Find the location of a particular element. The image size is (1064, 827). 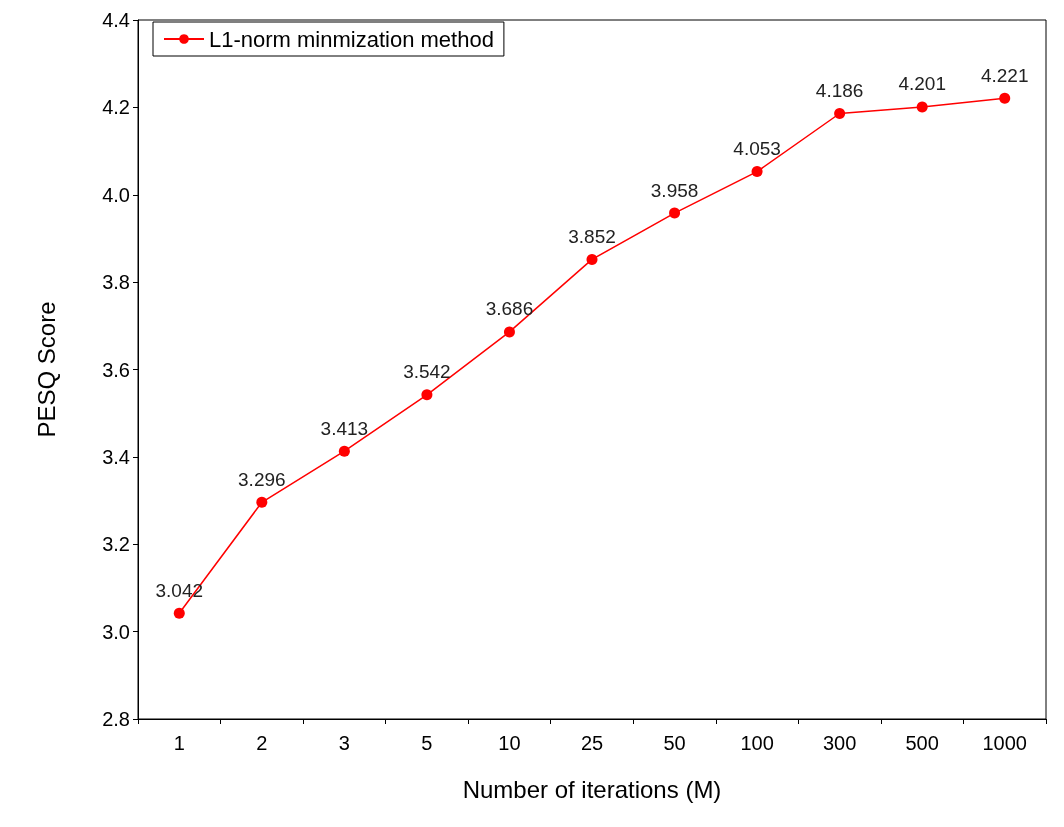

y-tick-label: 3.0 is located at coordinates (116, 631).